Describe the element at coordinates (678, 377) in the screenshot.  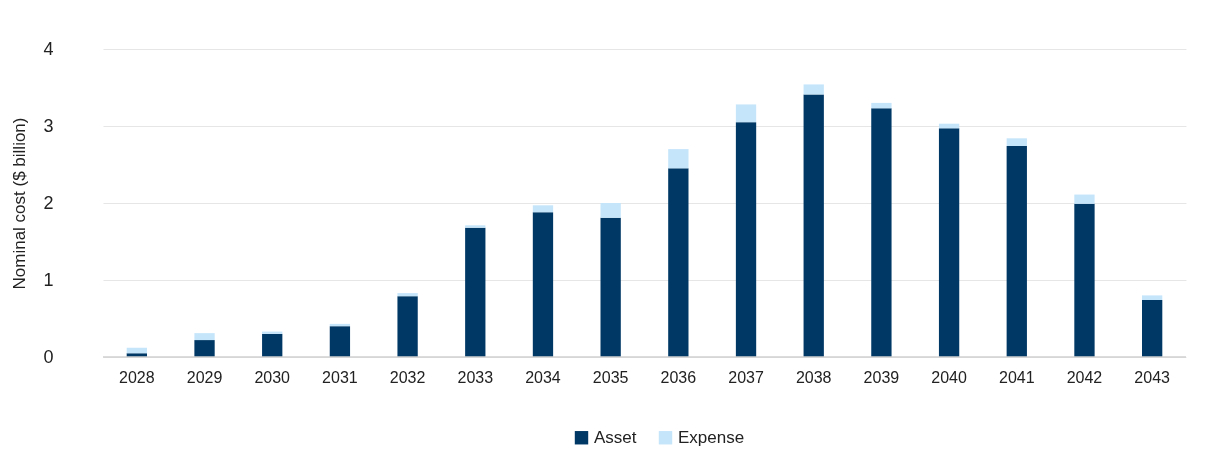
I see `x-tick-label: 2036` at that location.